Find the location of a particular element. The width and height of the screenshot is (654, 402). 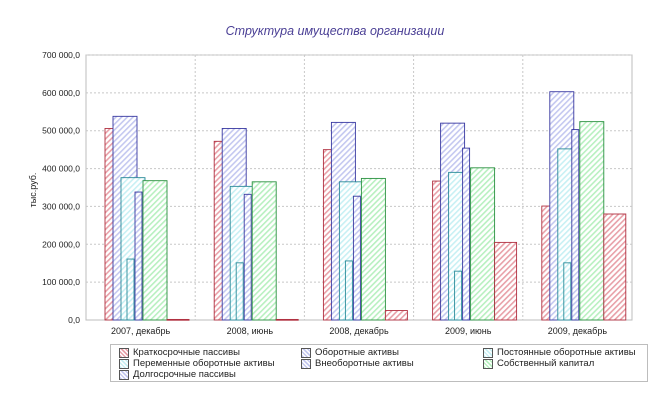

legend-item: Краткосрочные пассивы is located at coordinates (179, 352).